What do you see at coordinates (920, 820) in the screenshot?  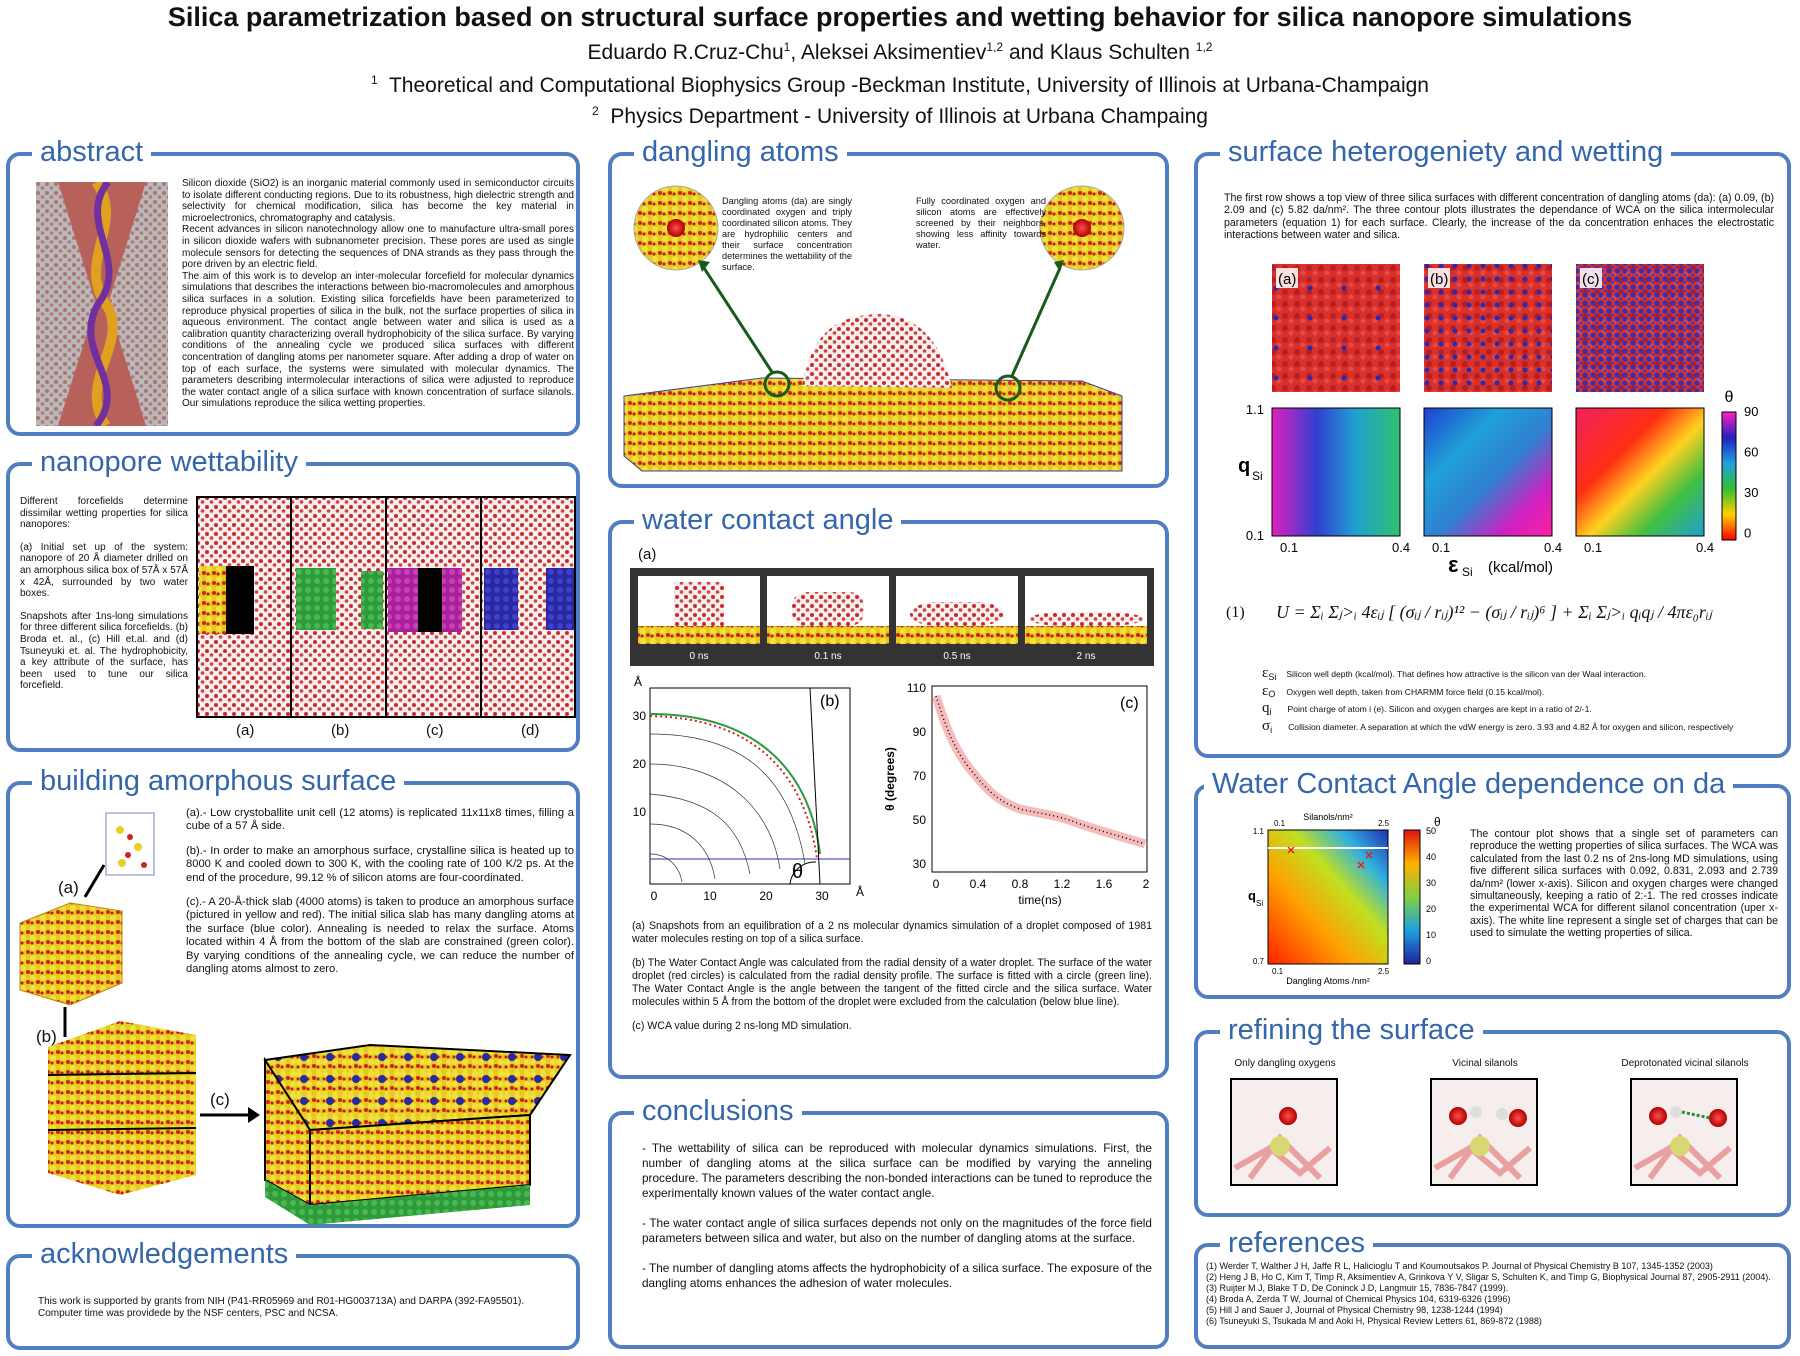 I see `y-tick-label: 50` at bounding box center [920, 820].